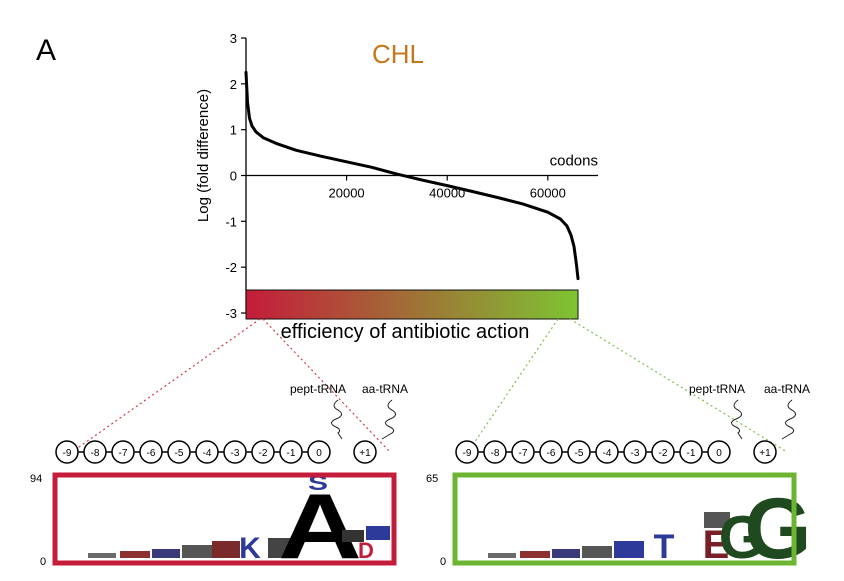 This screenshot has height=581, width=844. I want to click on logo-left-frame, so click(224, 519).